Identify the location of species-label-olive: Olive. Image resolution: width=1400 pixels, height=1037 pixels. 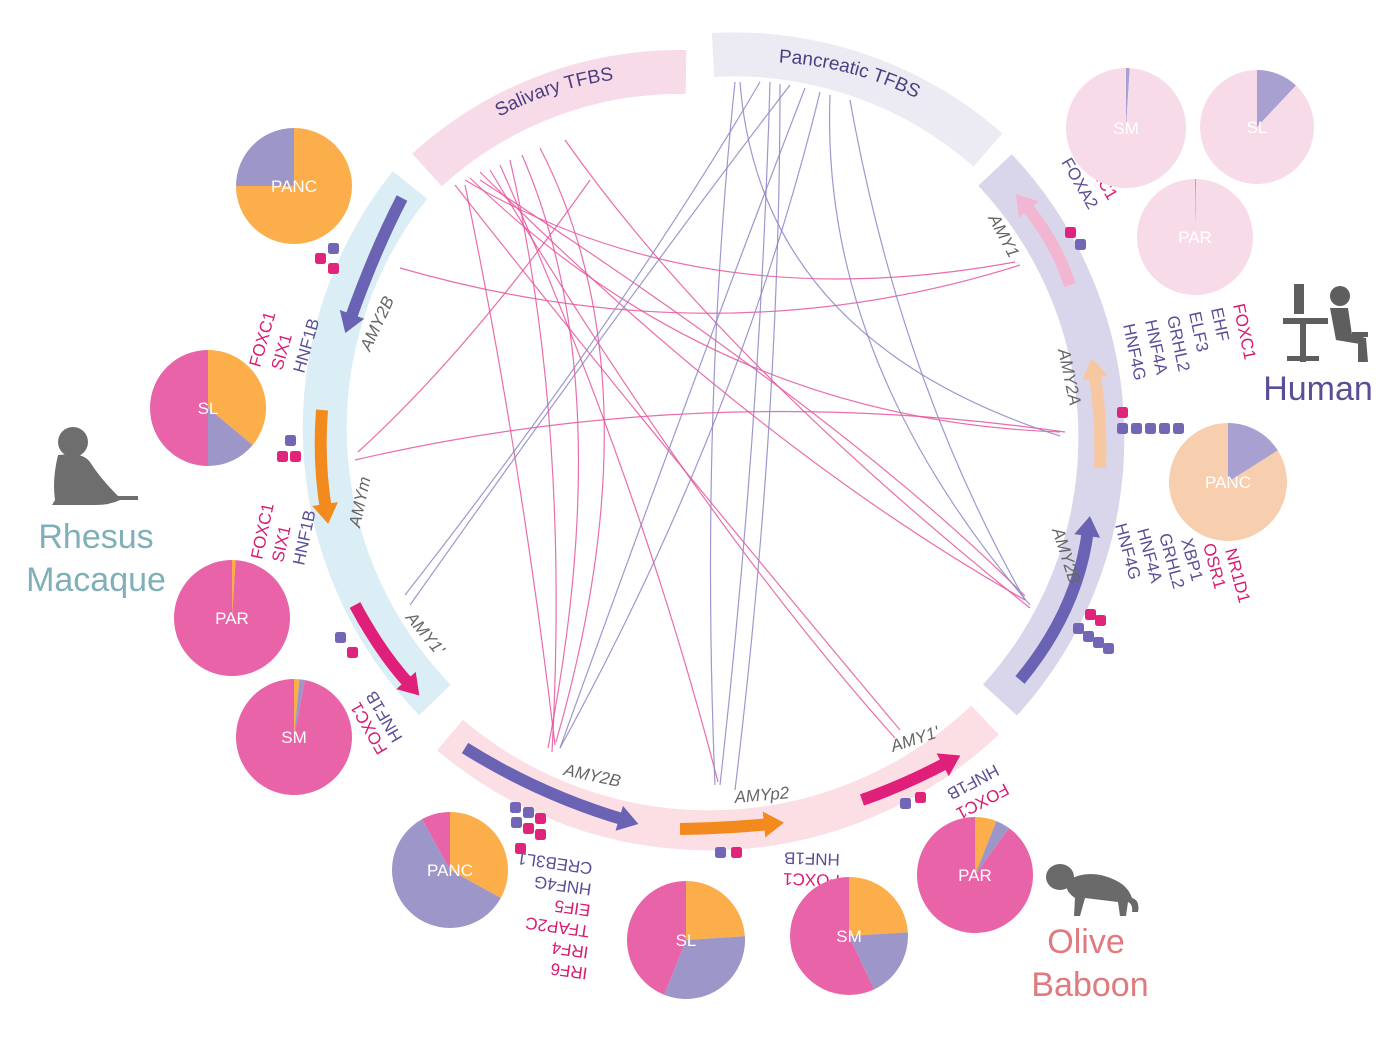
(1085, 942).